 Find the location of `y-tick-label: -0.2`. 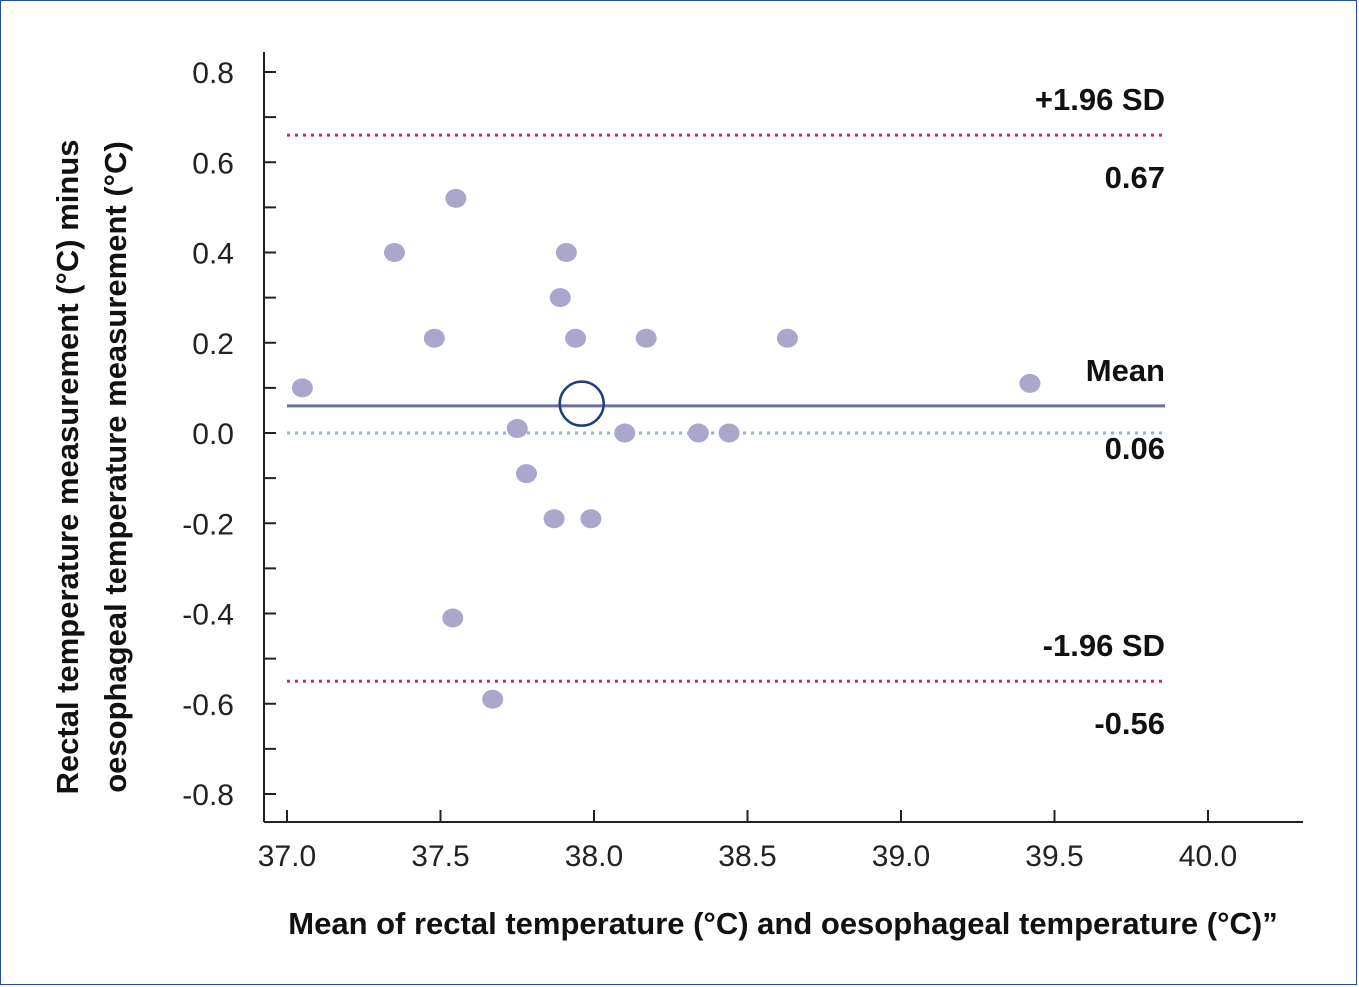

y-tick-label: -0.2 is located at coordinates (208, 524).